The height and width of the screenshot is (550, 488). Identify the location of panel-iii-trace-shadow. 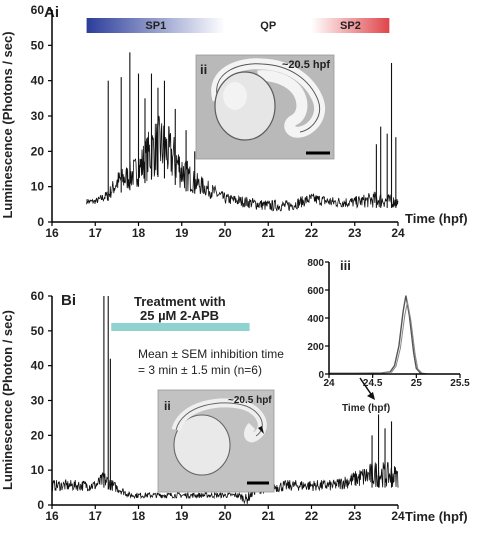
(378, 338).